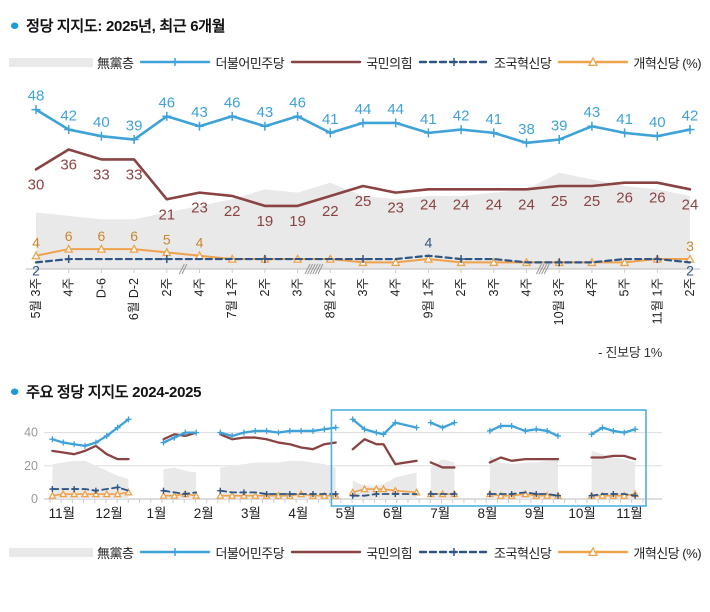 This screenshot has width=710, height=612. Describe the element at coordinates (108, 513) in the screenshot. I see `svg-text: 12월` at that location.